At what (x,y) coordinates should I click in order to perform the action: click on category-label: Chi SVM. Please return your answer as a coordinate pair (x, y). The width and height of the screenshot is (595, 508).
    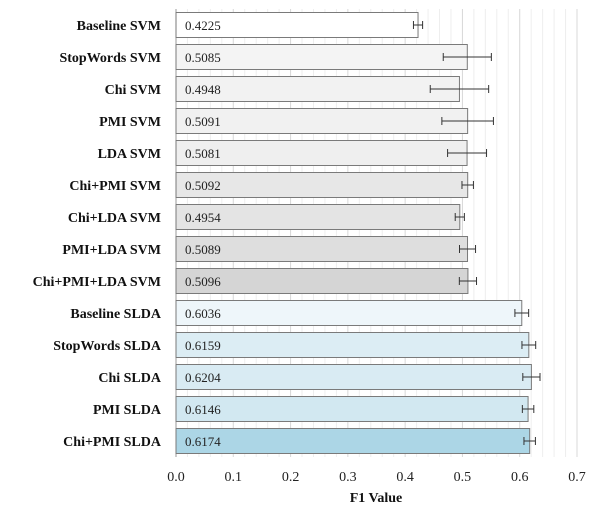
    Looking at the image, I should click on (133, 90).